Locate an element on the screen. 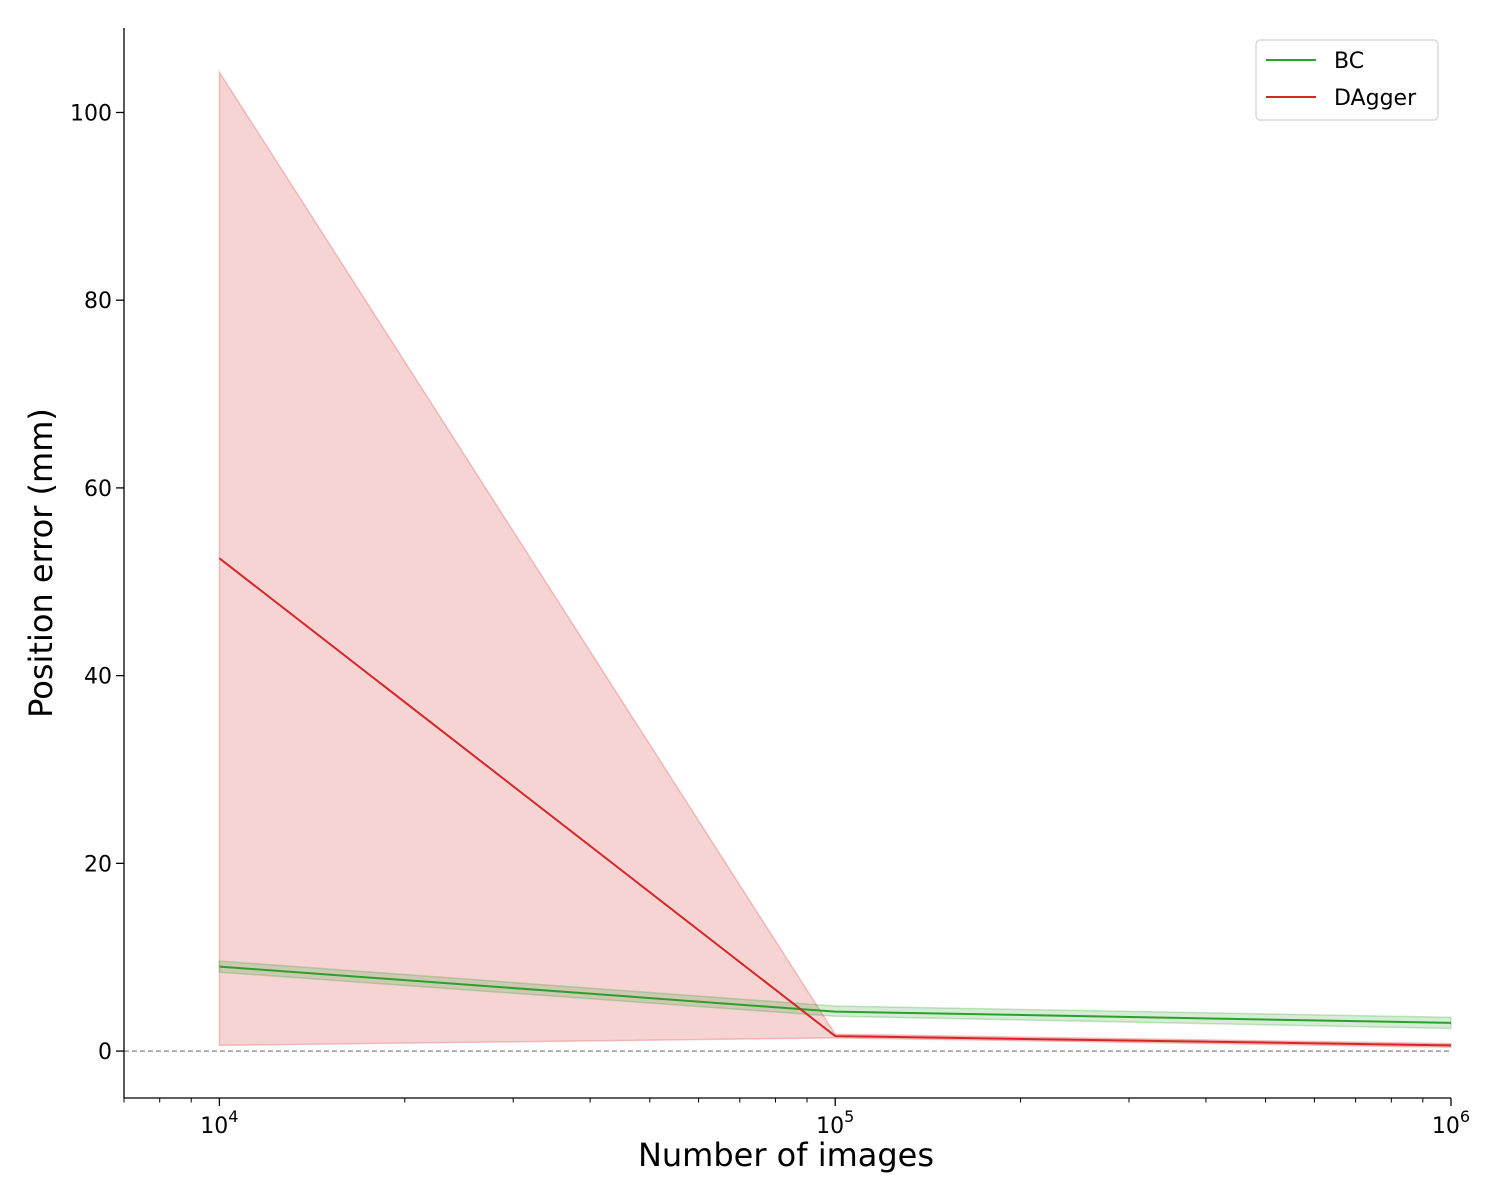  x-tick-label: 10⁴ is located at coordinates (219, 1123).